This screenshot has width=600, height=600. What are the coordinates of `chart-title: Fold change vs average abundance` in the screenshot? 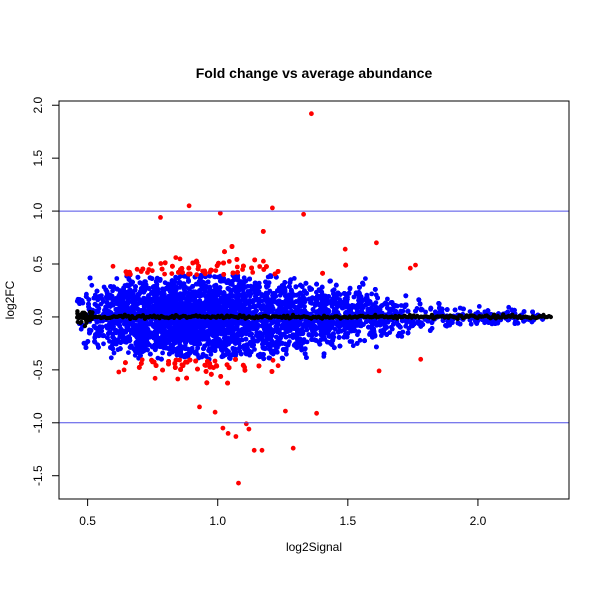 It's located at (314, 73).